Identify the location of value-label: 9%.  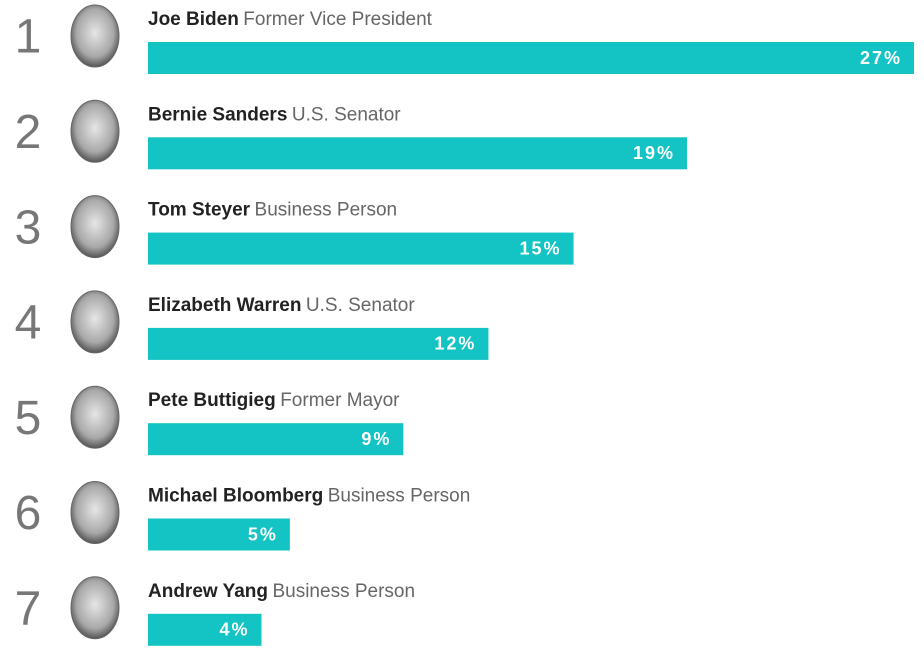
(376, 439).